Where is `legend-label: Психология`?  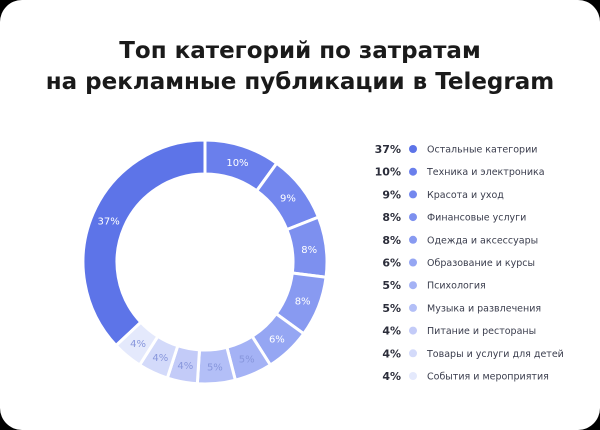
legend-label: Психология is located at coordinates (456, 286).